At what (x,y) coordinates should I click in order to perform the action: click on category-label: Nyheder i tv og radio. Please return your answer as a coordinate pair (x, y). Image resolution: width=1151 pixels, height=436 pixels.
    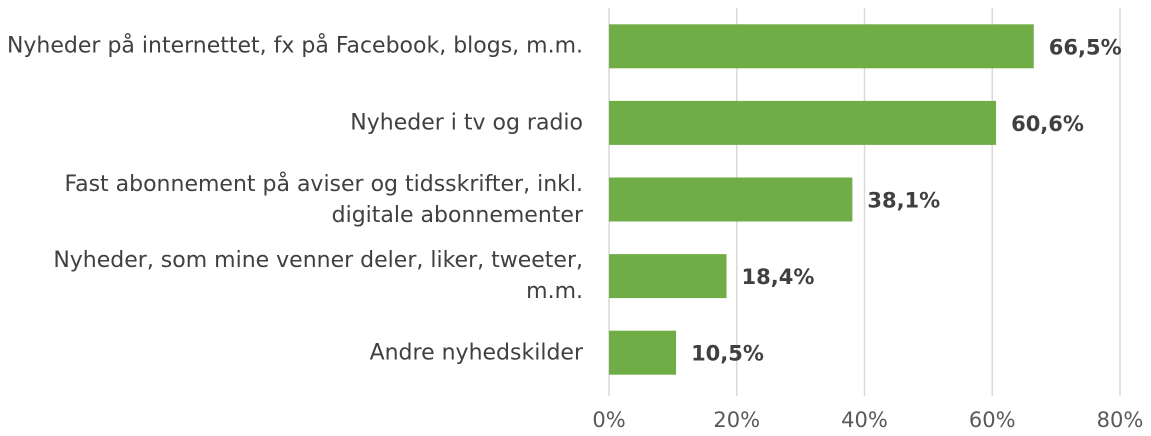
    Looking at the image, I should click on (466, 123).